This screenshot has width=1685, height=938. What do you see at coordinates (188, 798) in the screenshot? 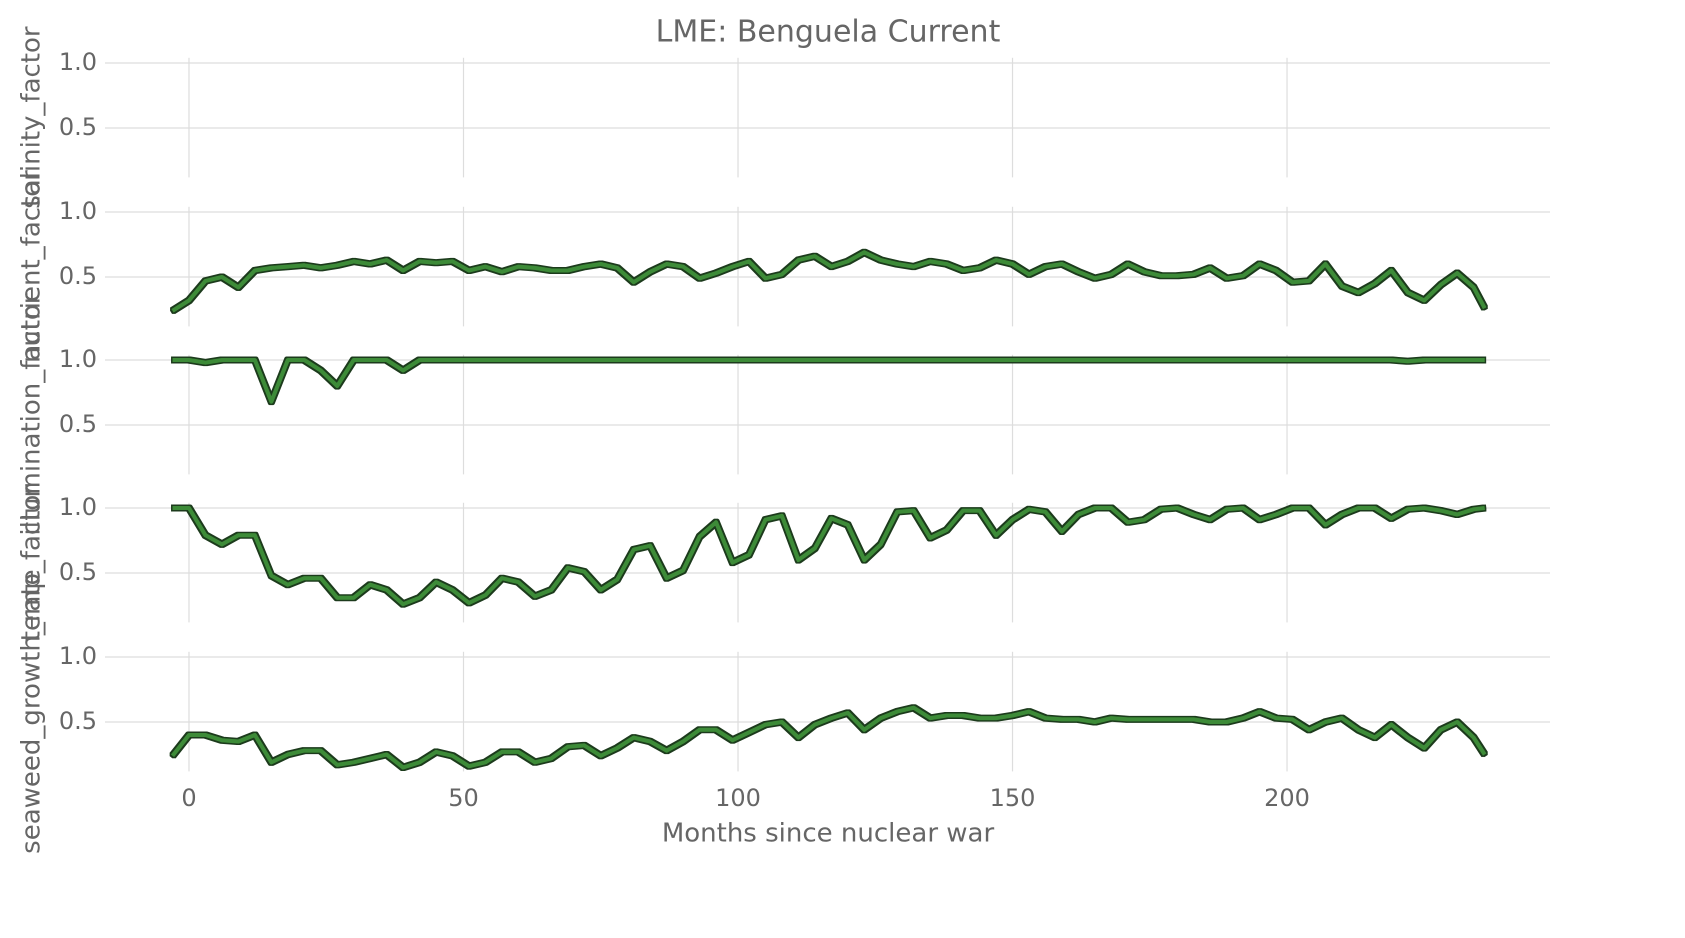
I see `x-tick-label: 0` at bounding box center [188, 798].